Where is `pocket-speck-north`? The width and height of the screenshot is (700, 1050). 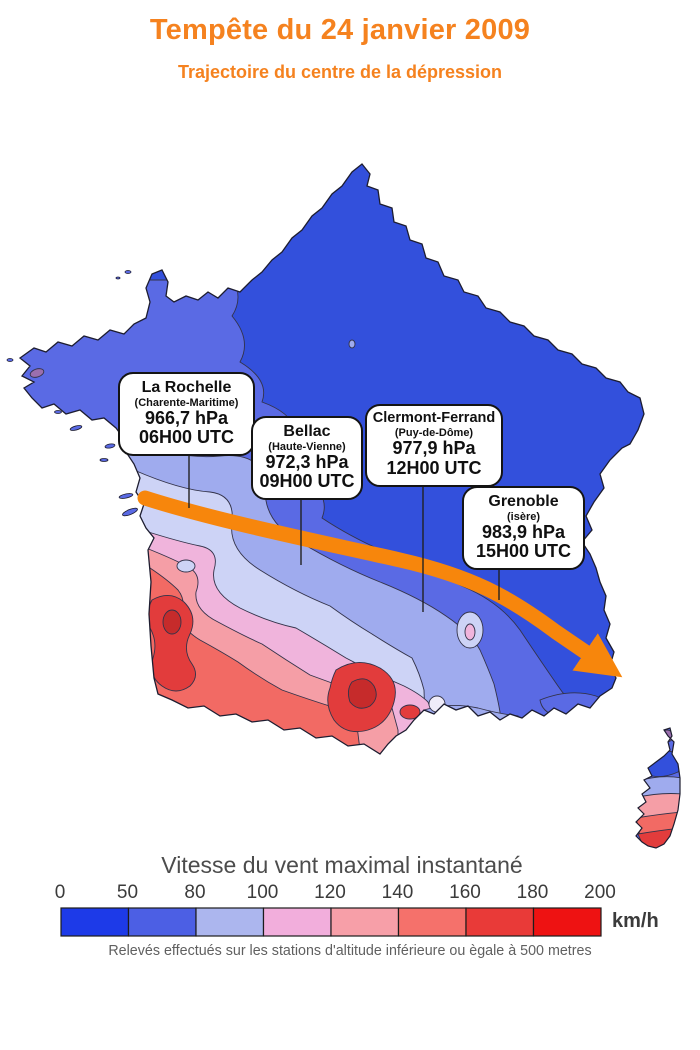 pocket-speck-north is located at coordinates (352, 344).